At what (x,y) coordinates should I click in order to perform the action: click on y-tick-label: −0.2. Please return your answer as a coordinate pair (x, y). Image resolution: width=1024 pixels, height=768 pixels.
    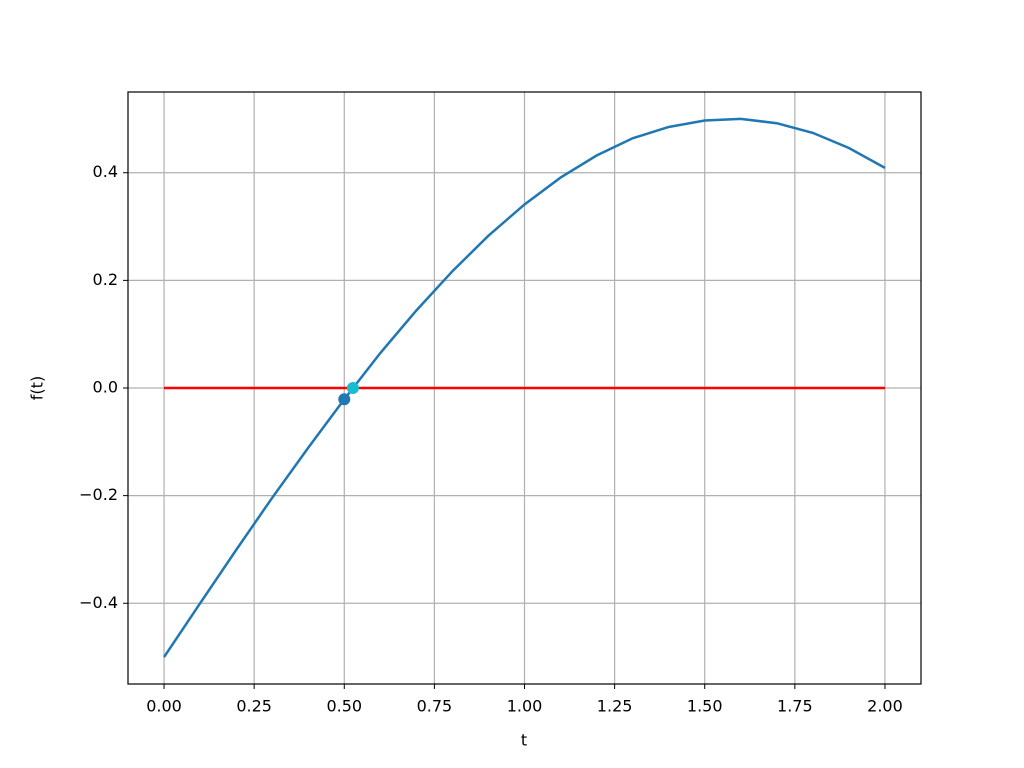
    Looking at the image, I should click on (98, 494).